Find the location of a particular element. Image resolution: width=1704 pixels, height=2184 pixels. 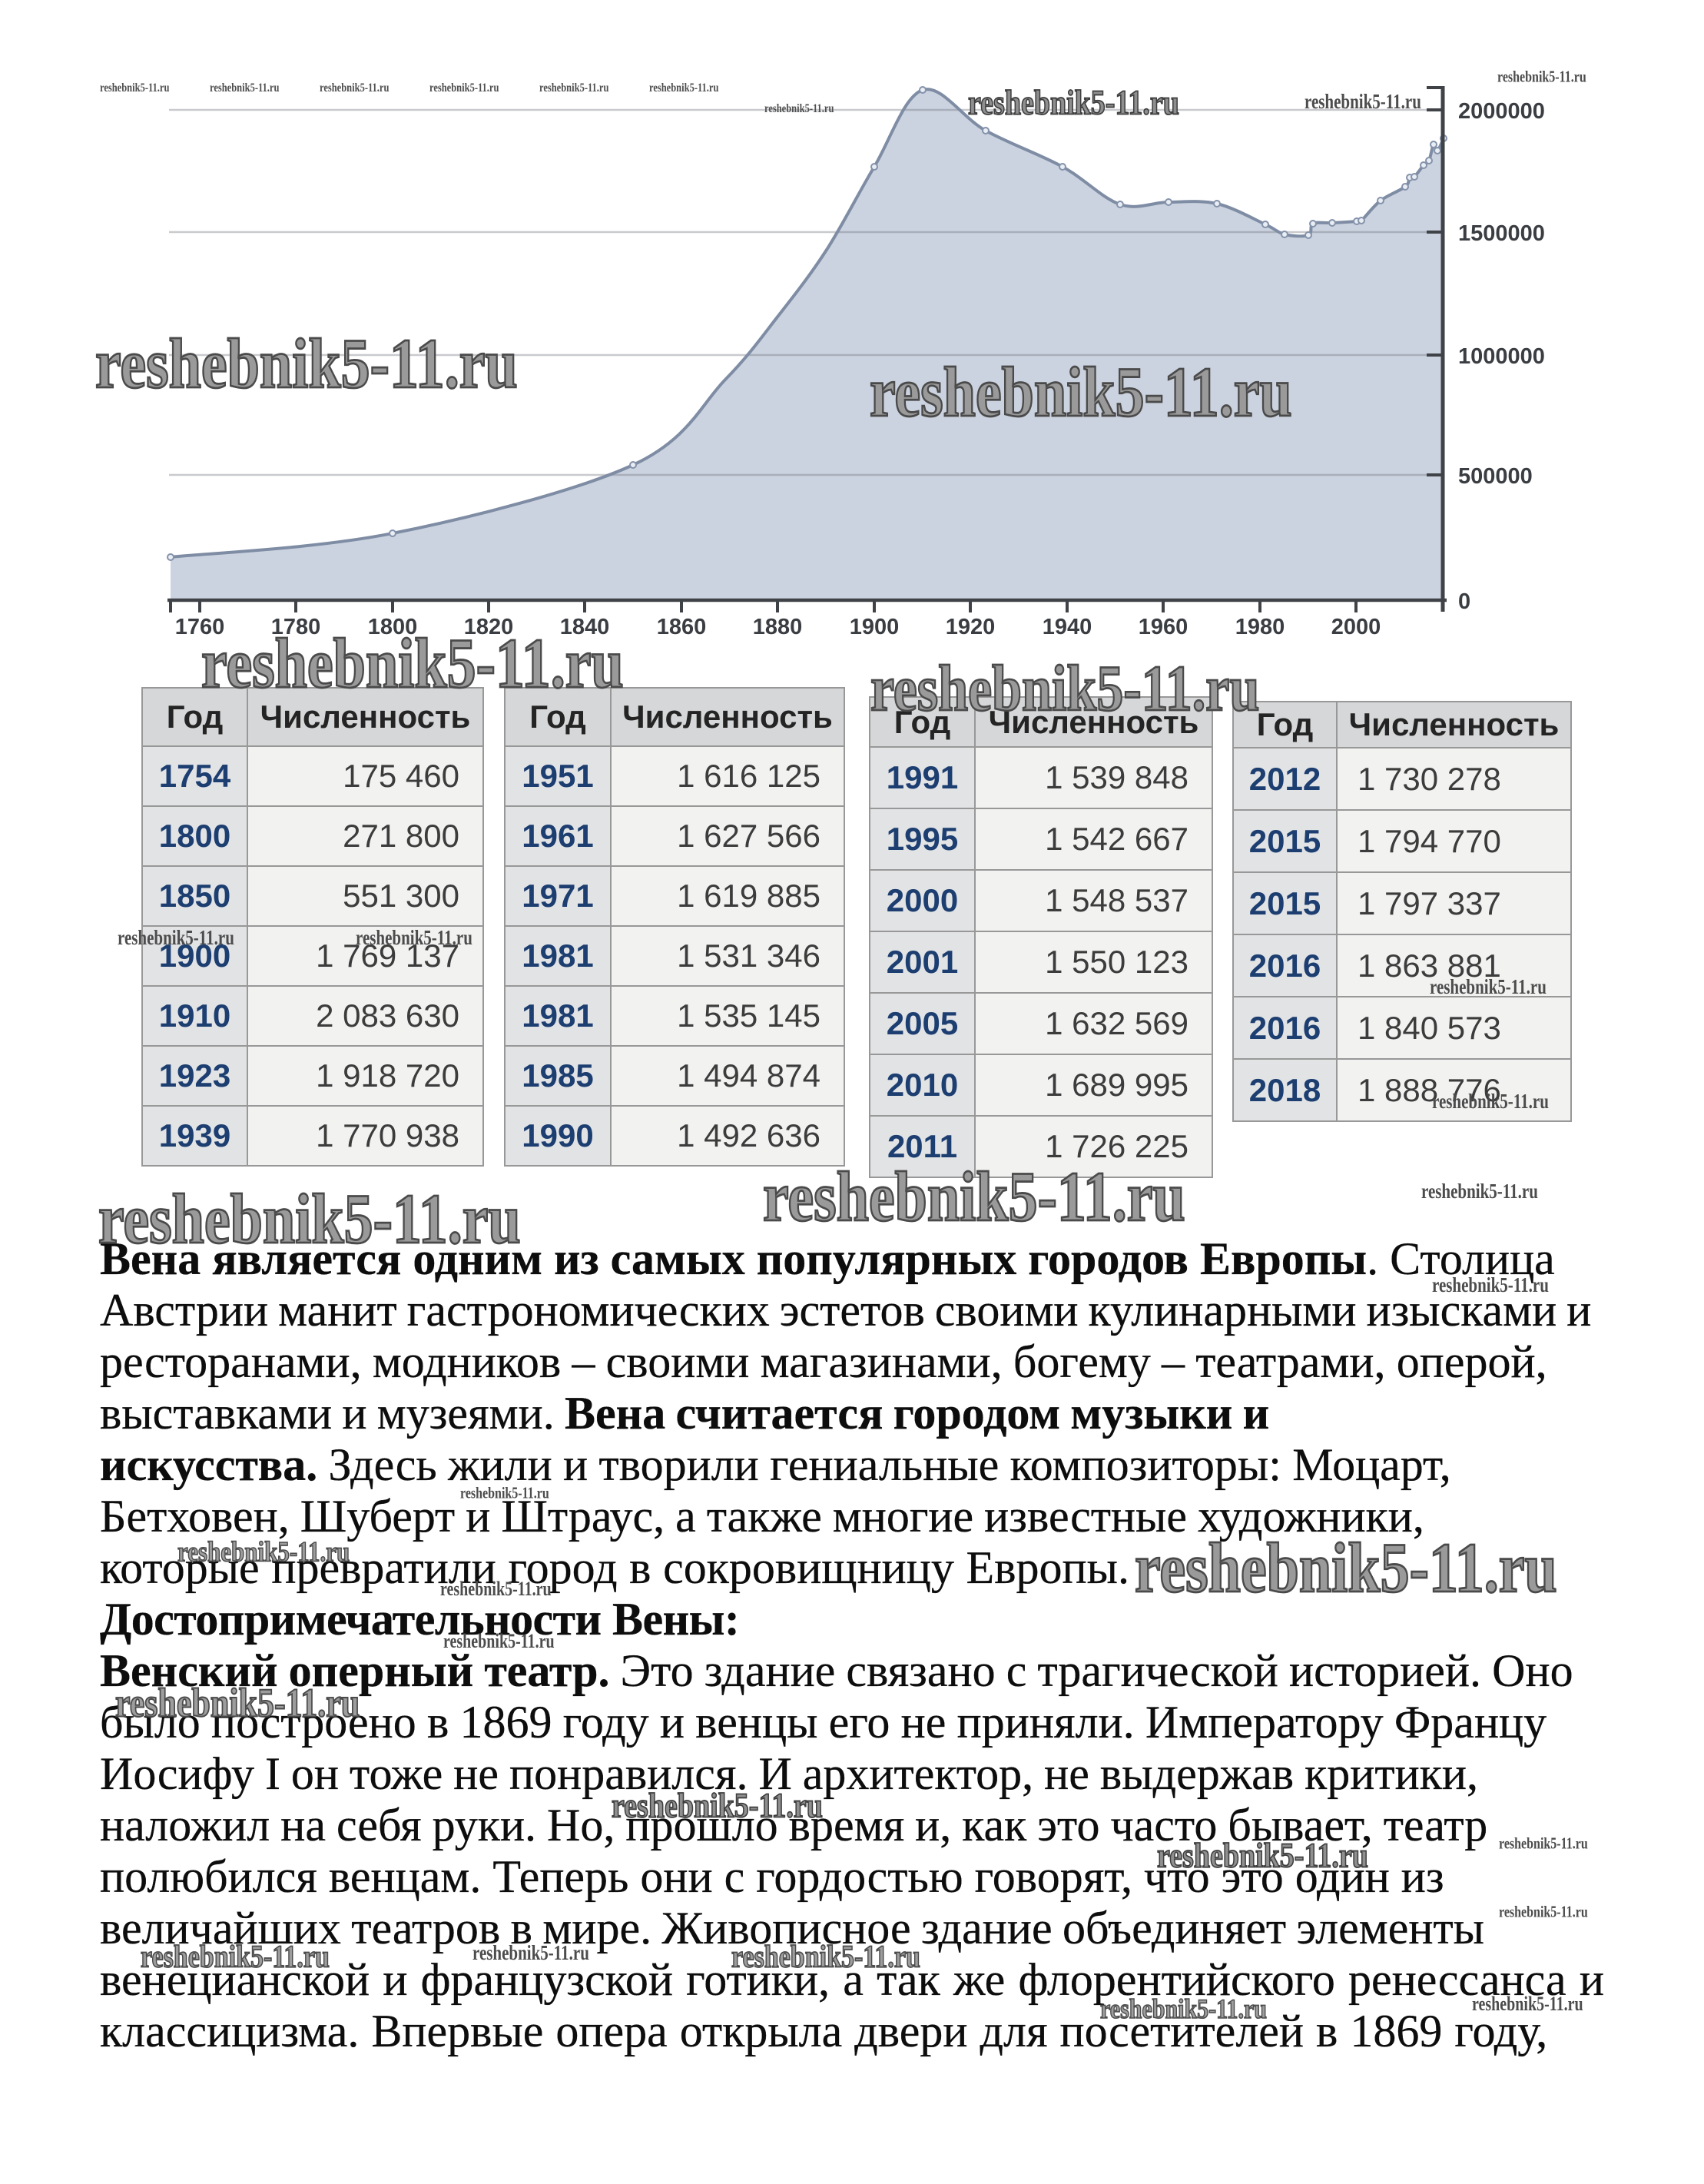

svg-text: 1880 is located at coordinates (778, 627).